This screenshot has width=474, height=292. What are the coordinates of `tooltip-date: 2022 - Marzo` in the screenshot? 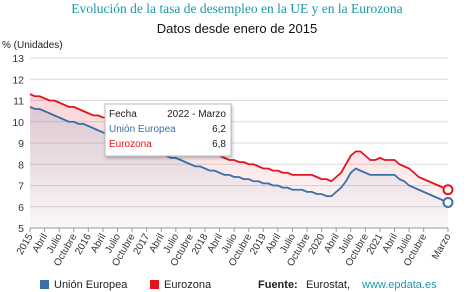 It's located at (196, 114).